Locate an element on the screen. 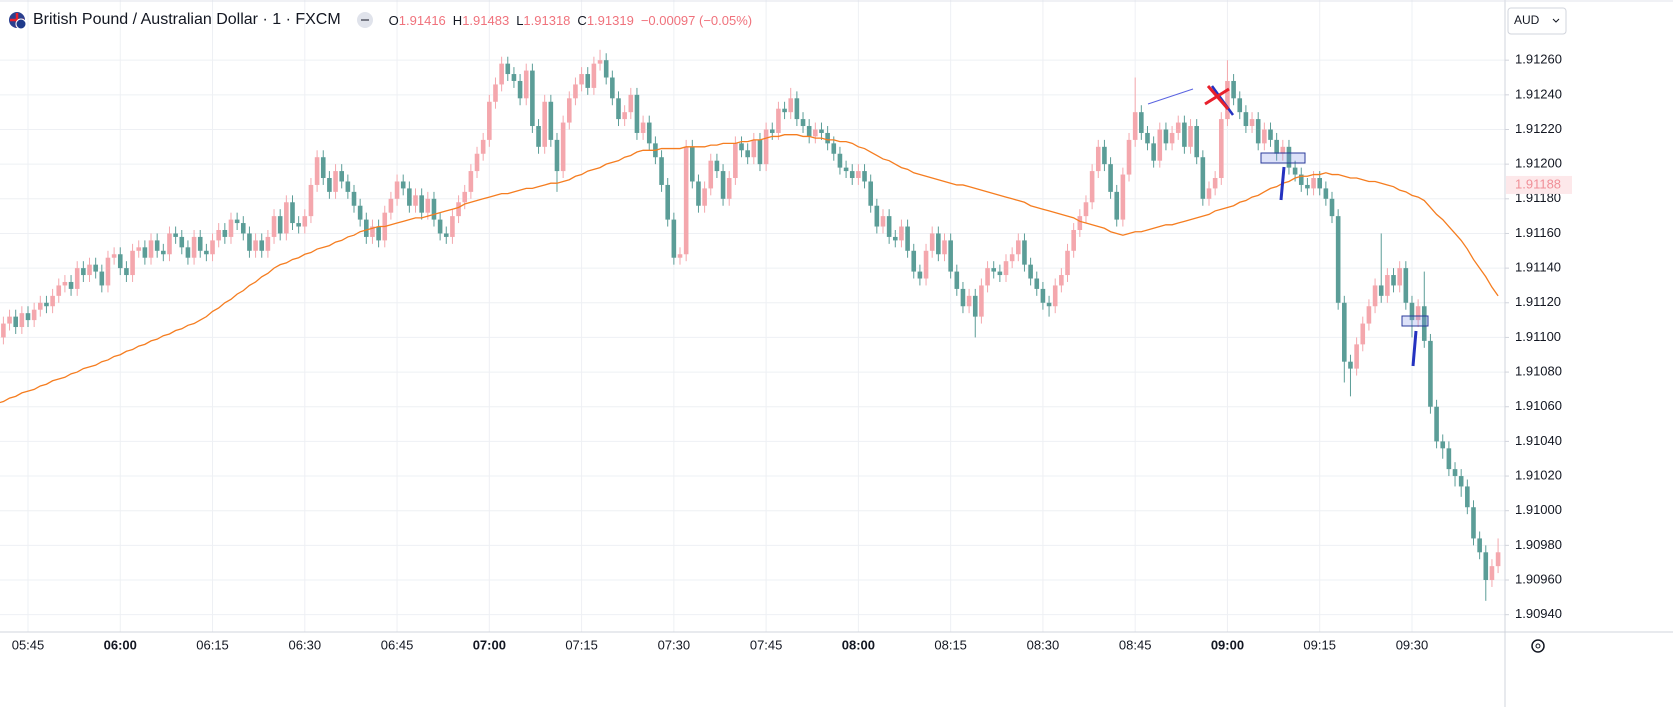 This screenshot has width=1673, height=707. x-tick-label: 05:45 is located at coordinates (28, 644).